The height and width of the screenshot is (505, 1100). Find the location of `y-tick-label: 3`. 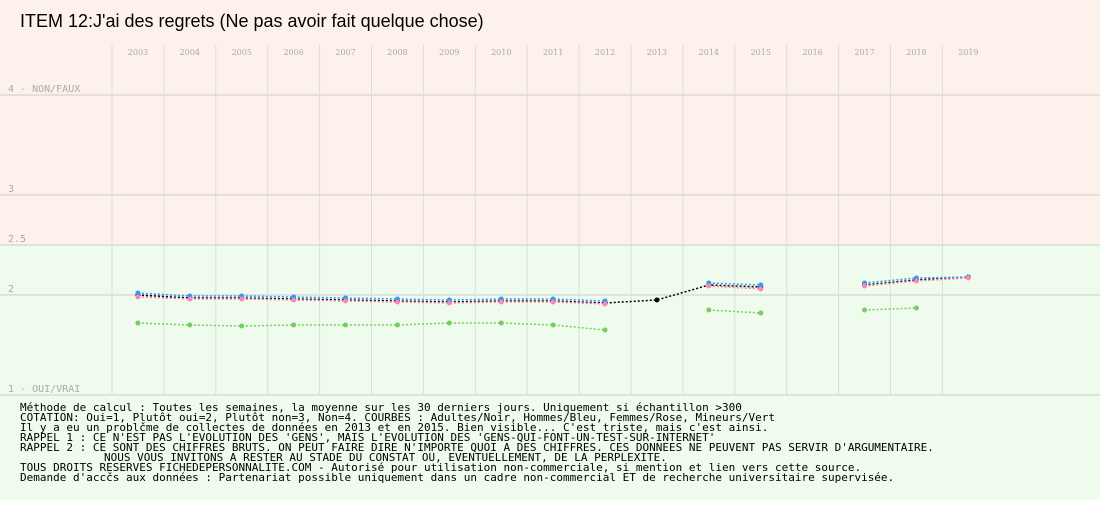

y-tick-label: 3 is located at coordinates (11, 189).